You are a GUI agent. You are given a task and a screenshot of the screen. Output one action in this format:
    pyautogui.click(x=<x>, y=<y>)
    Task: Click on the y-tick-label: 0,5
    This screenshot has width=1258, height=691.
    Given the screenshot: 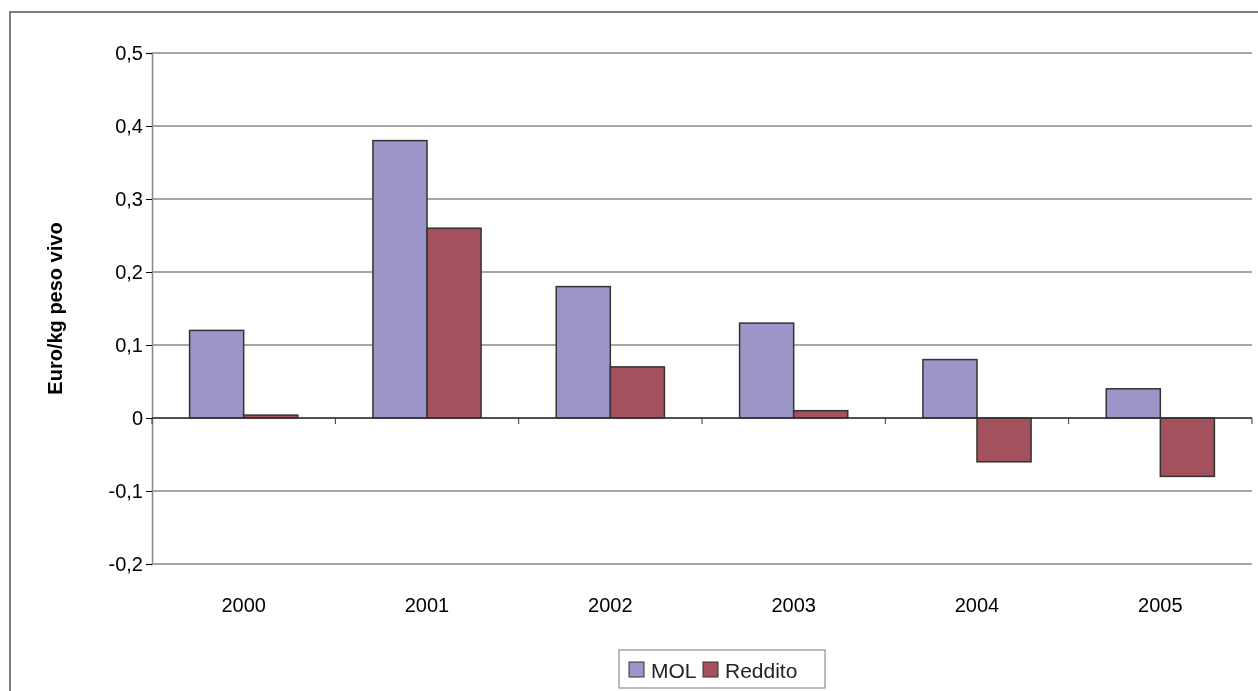 What is the action you would take?
    pyautogui.click(x=129, y=52)
    